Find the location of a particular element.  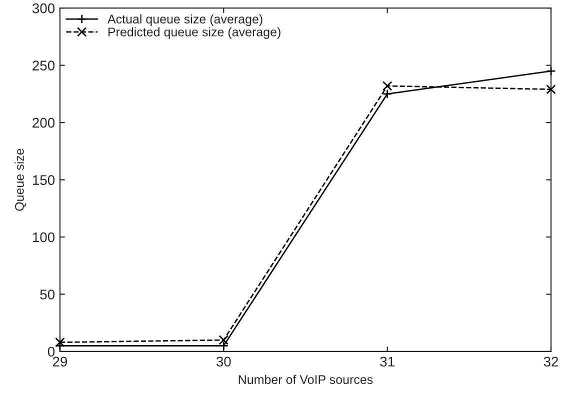

x-axis-title: Number of VoIP sources is located at coordinates (305, 379).